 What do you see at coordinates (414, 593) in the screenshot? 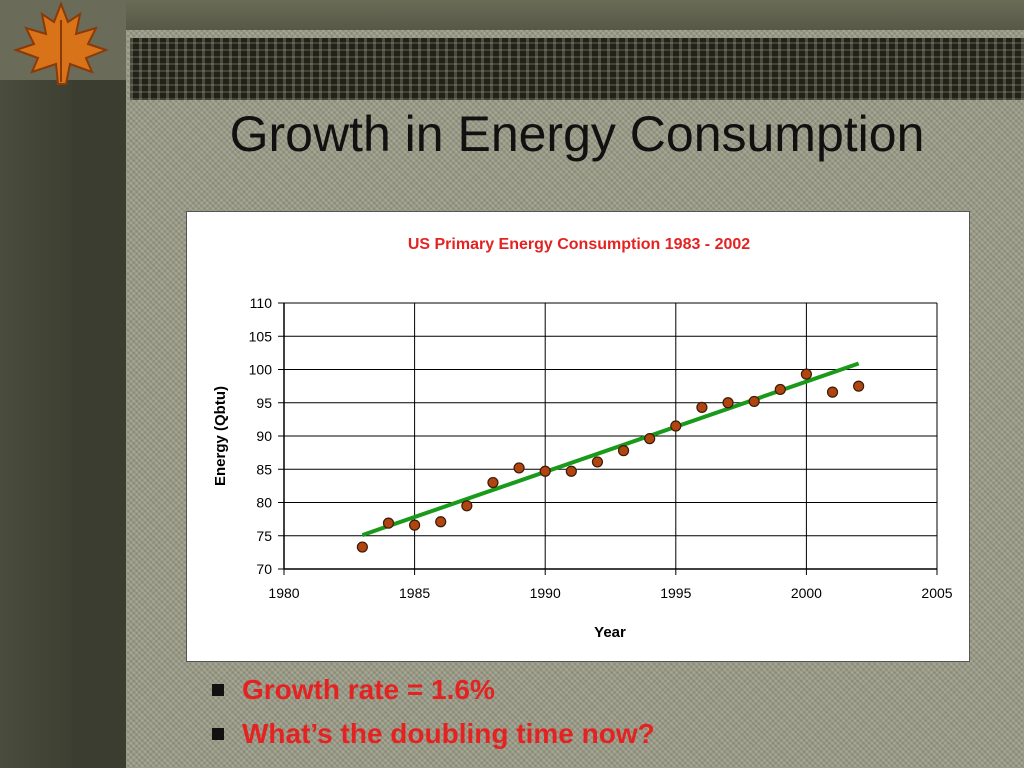
I see `x-tick-label: 1985` at bounding box center [414, 593].